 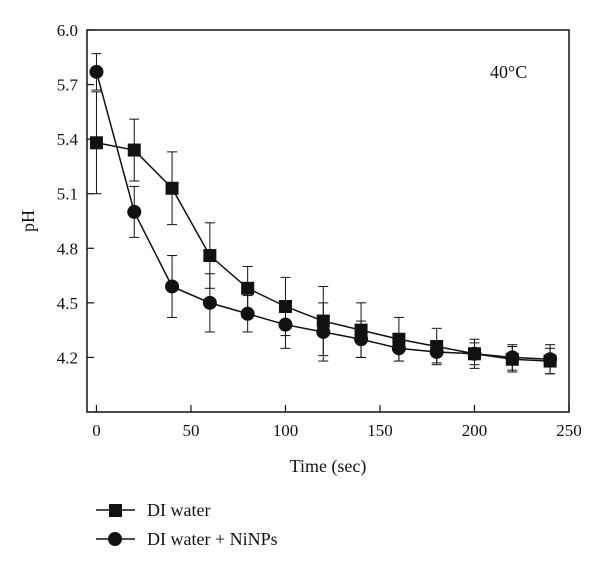 I want to click on legend-marker-circle, so click(x=115, y=539).